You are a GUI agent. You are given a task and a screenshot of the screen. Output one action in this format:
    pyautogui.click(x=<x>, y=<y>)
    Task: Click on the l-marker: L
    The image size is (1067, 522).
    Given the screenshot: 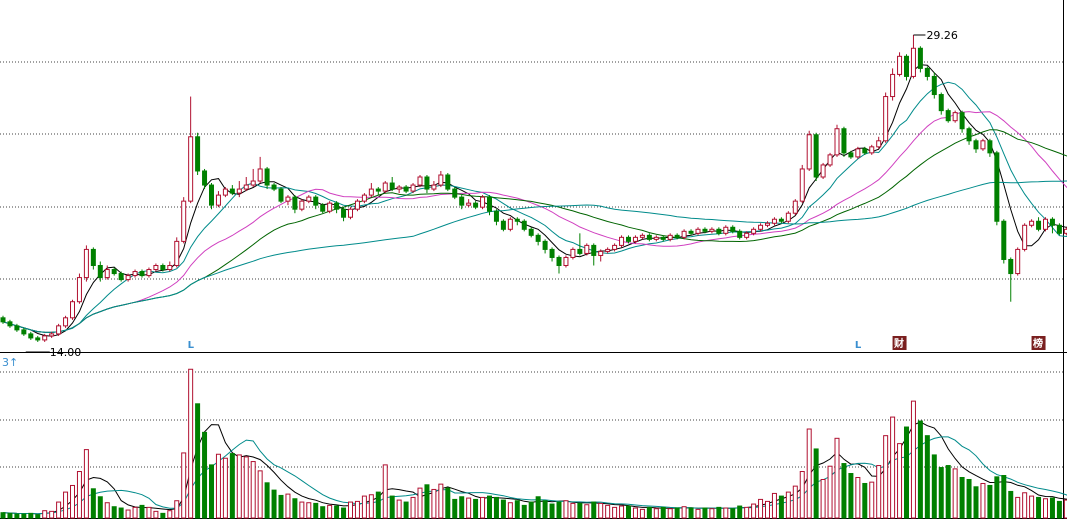 What is the action you would take?
    pyautogui.click(x=858, y=345)
    